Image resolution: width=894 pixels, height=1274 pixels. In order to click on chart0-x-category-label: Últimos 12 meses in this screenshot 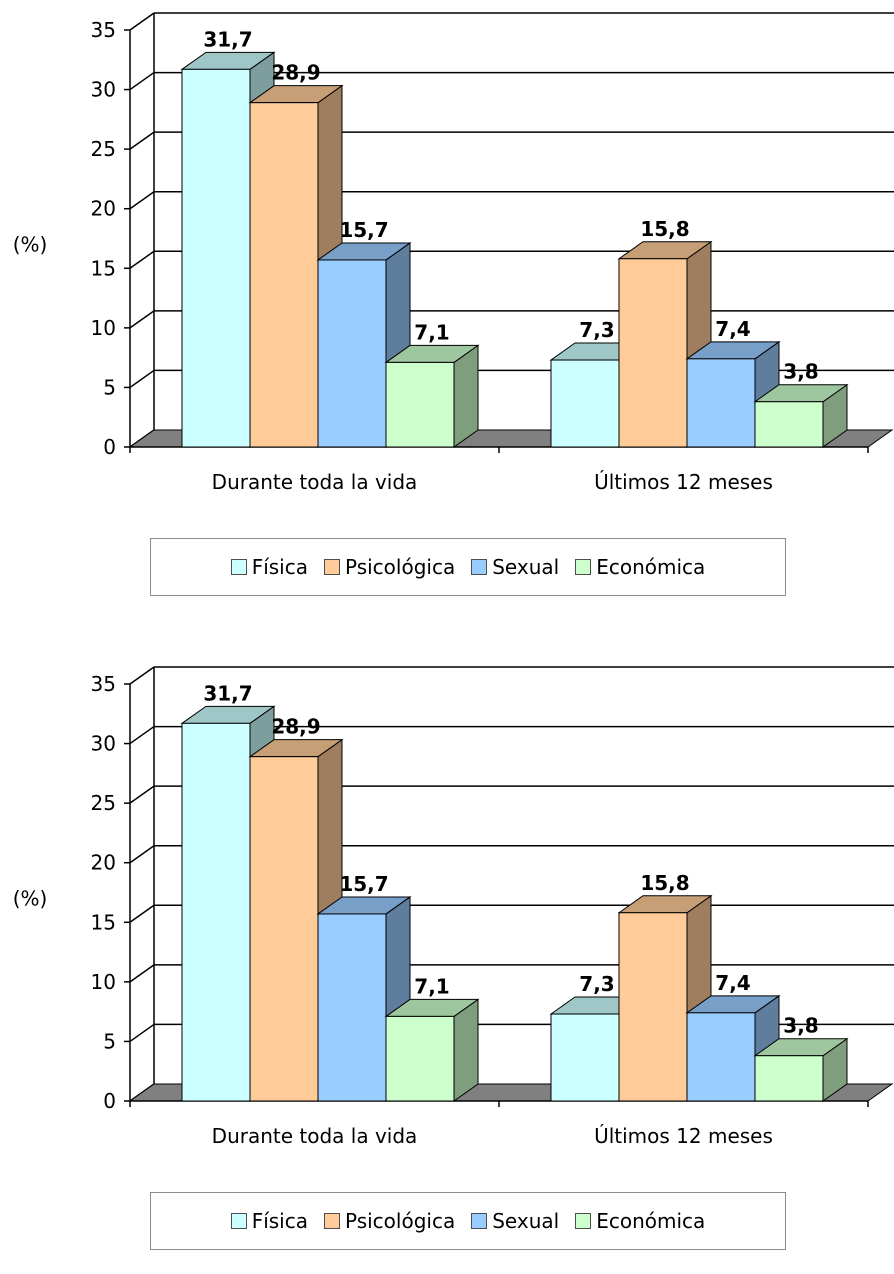, I will do `click(683, 482)`.